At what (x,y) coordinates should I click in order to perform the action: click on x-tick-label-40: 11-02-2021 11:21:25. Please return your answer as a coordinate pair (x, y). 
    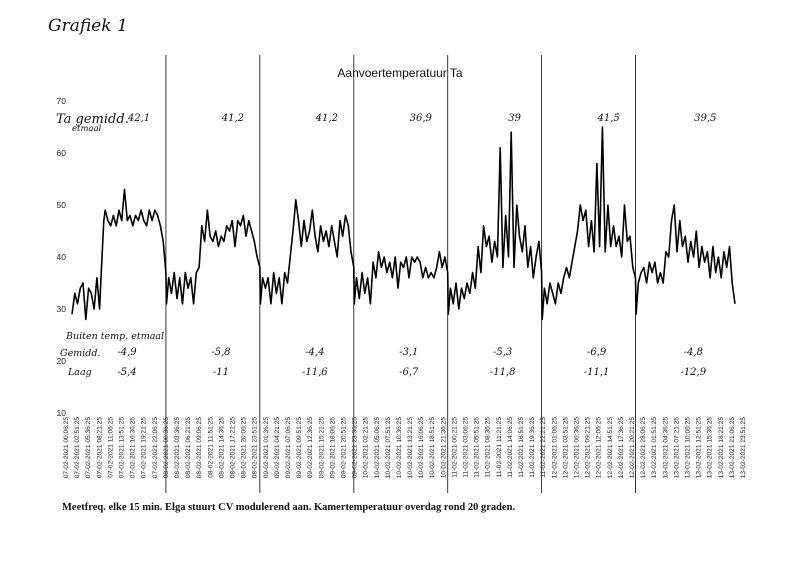
    Looking at the image, I should click on (499, 447).